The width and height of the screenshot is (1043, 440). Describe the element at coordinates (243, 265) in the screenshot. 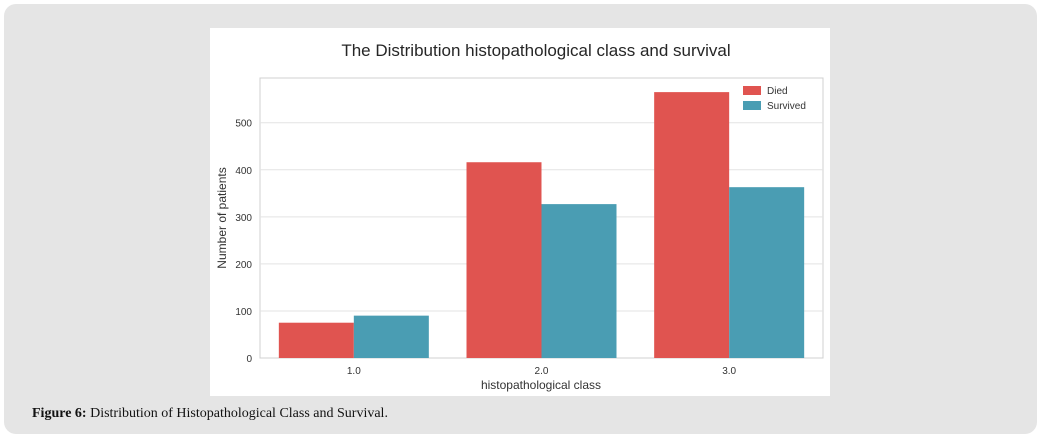

I see `y-tick-label: 200` at that location.